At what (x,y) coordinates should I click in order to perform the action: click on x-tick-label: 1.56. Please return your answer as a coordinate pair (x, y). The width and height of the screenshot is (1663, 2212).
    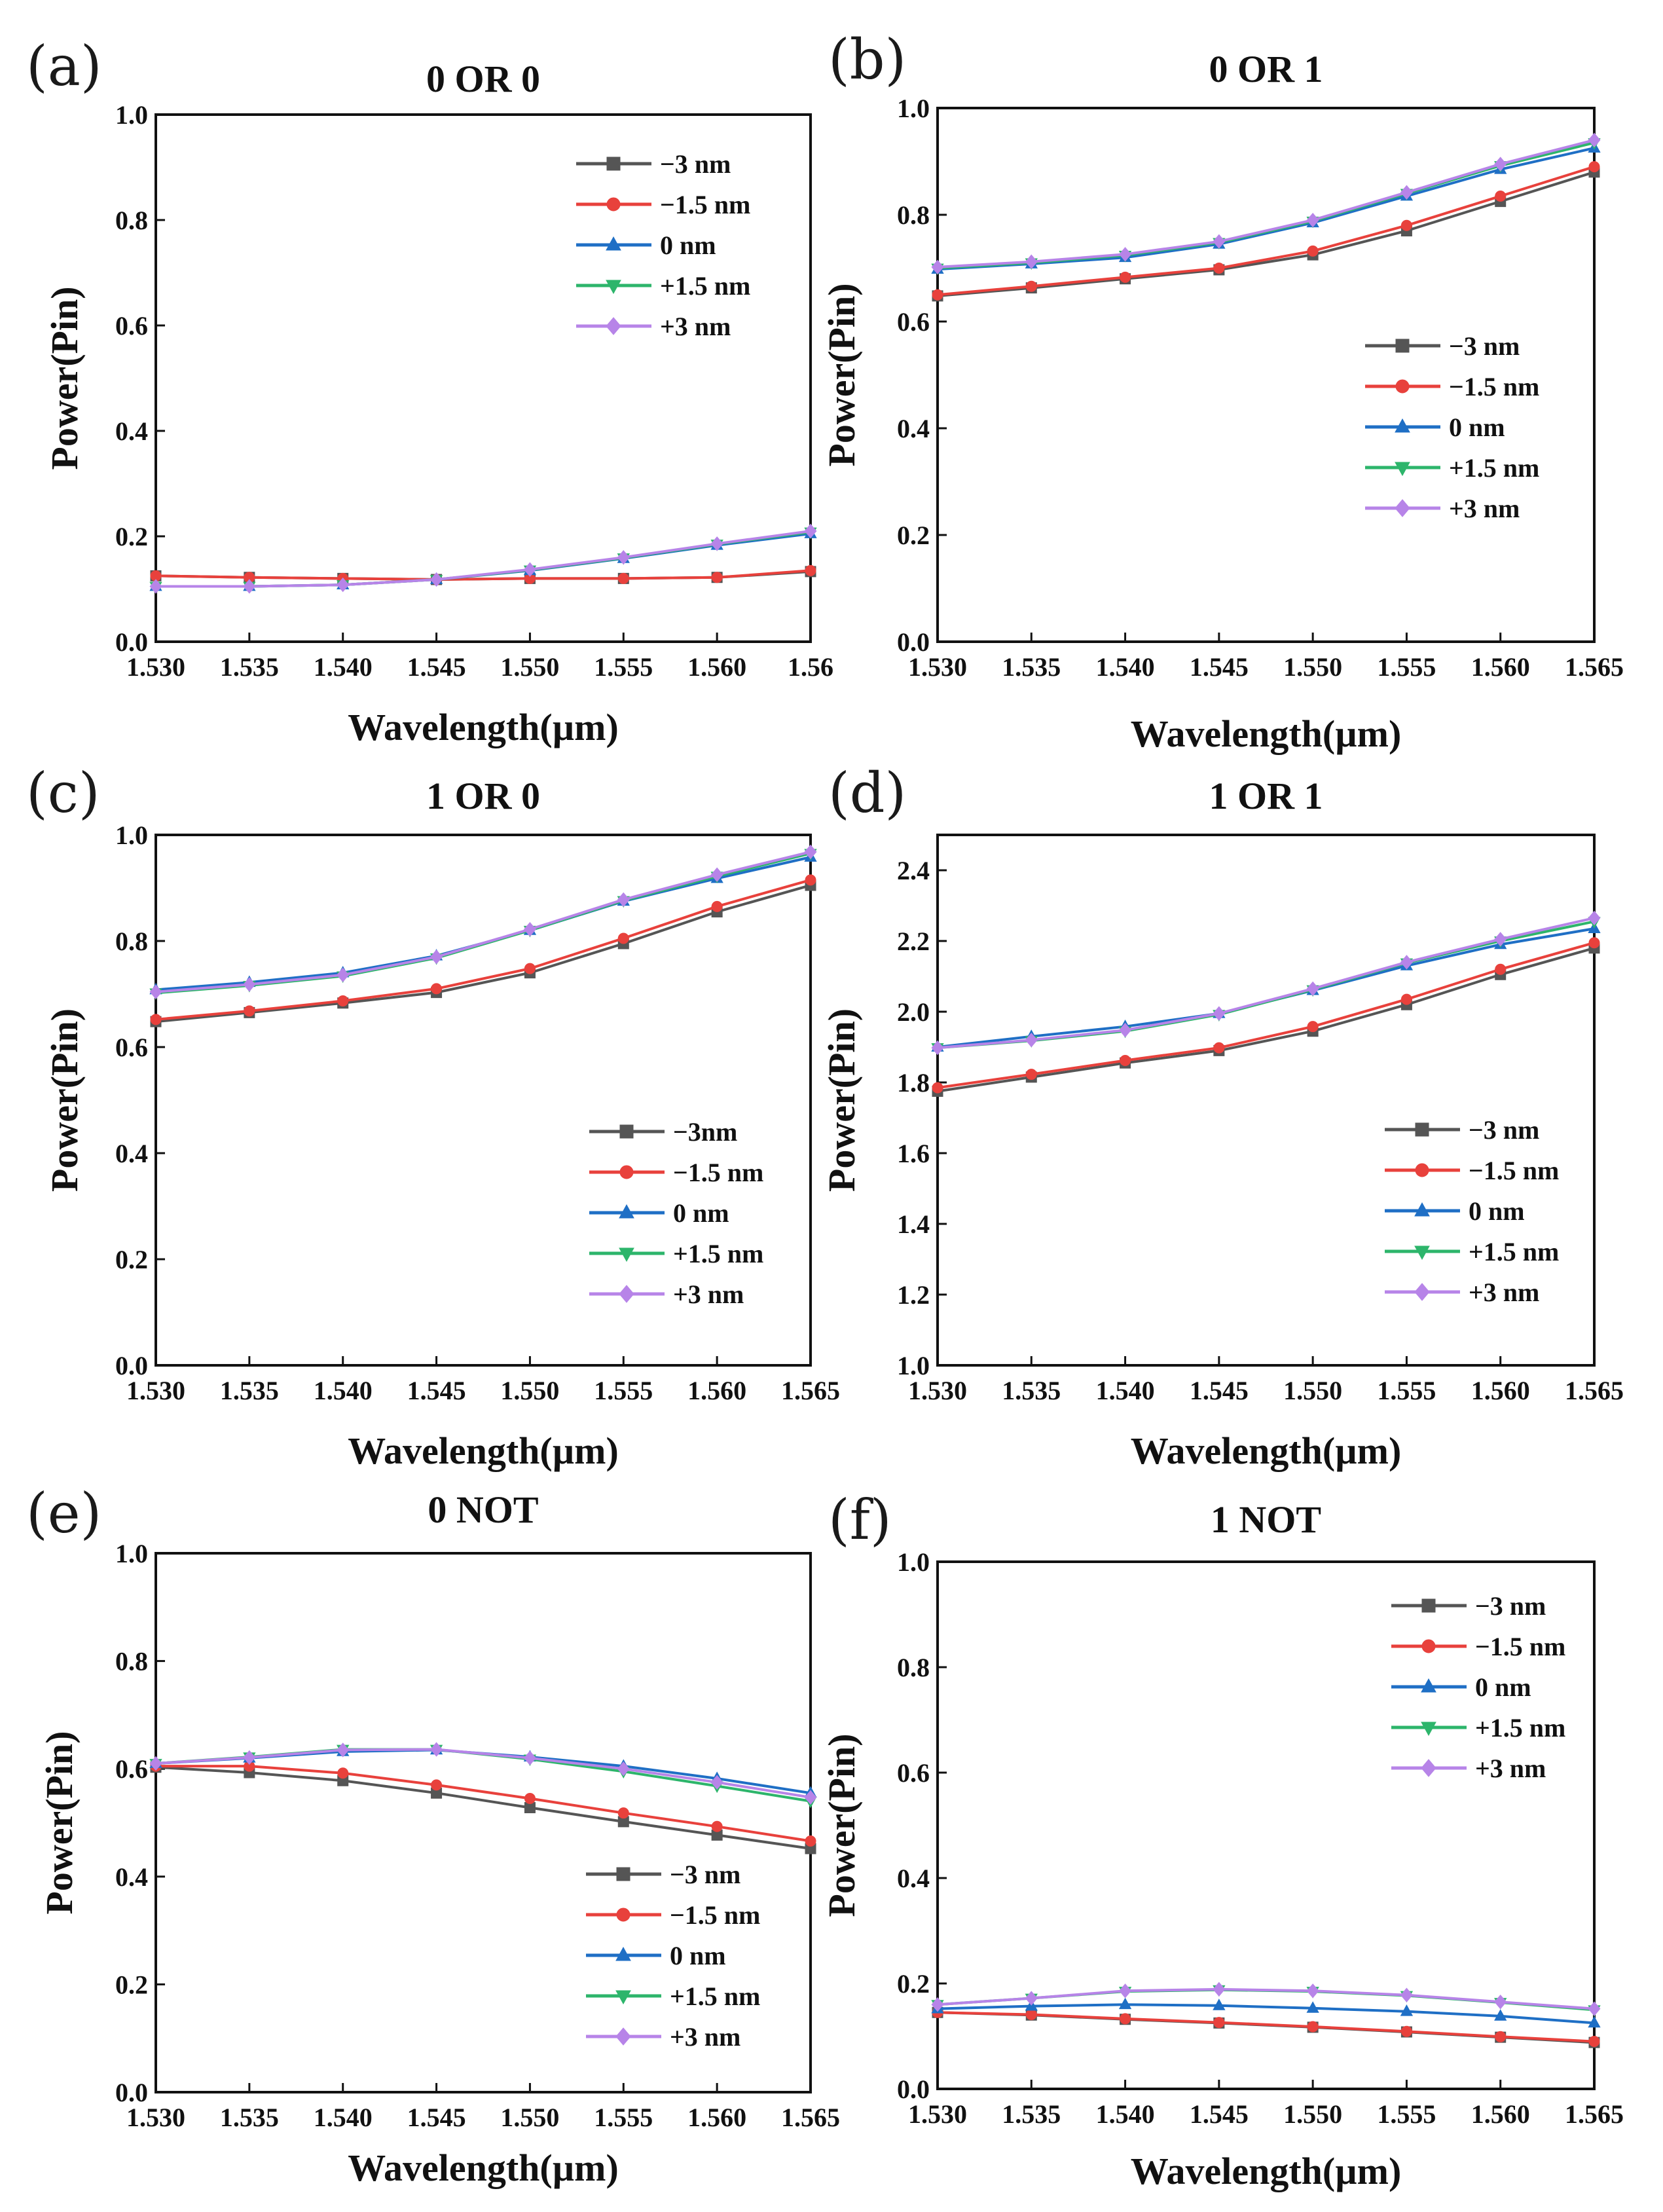
    Looking at the image, I should click on (810, 667).